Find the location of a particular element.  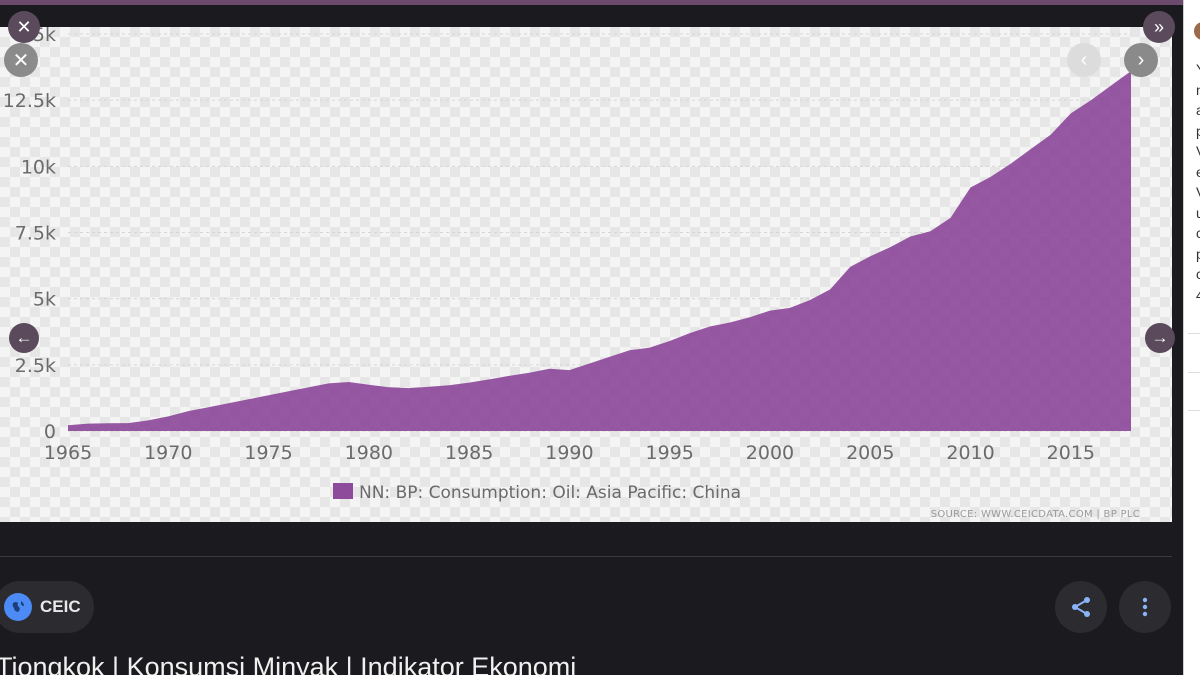

y-tick-label: 2.5k is located at coordinates (35, 366).